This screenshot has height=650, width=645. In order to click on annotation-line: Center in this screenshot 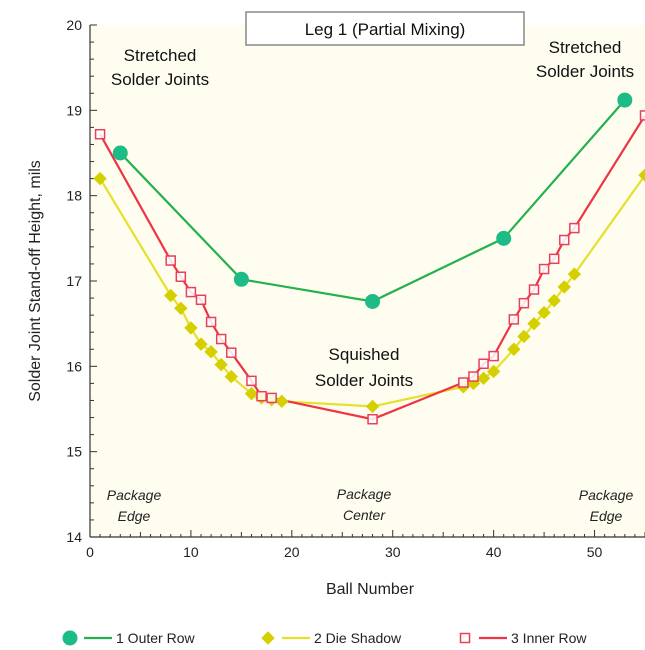, I will do `click(364, 515)`.